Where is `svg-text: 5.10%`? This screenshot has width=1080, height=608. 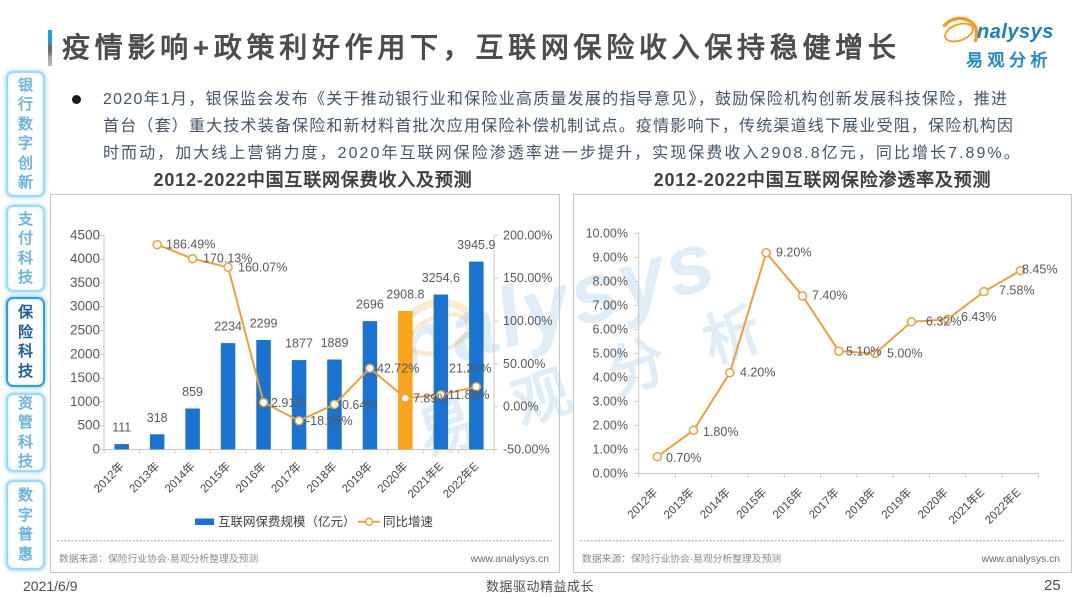 svg-text: 5.10% is located at coordinates (863, 352).